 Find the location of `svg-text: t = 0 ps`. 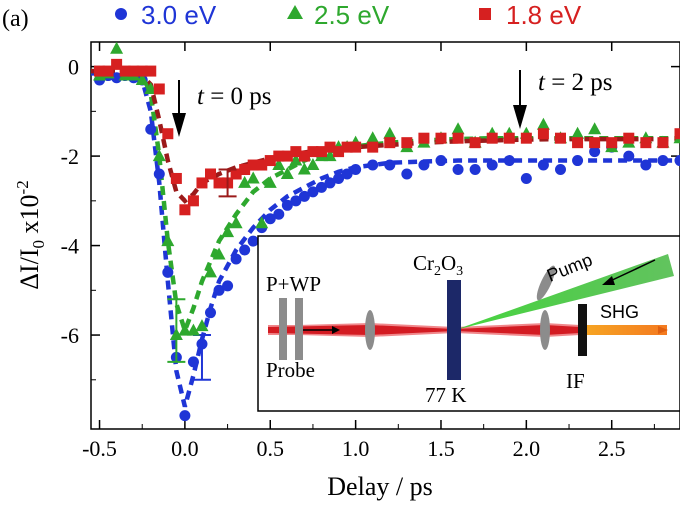

svg-text: t = 0 ps is located at coordinates (234, 96).